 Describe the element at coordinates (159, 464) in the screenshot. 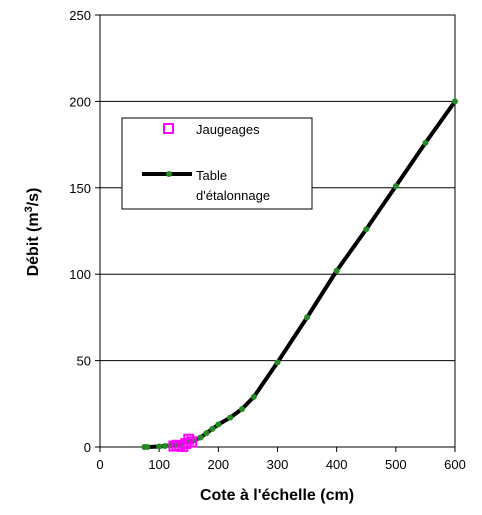

I see `x-tick-label: 100` at that location.